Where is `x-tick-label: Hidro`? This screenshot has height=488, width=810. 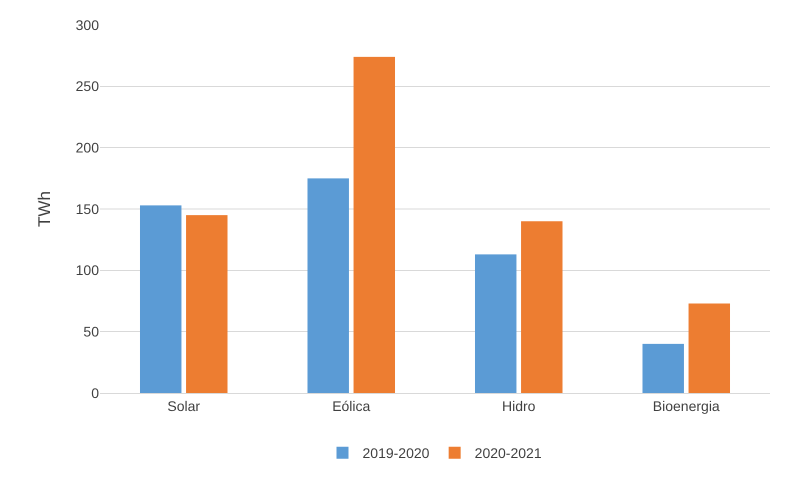 x-tick-label: Hidro is located at coordinates (519, 406).